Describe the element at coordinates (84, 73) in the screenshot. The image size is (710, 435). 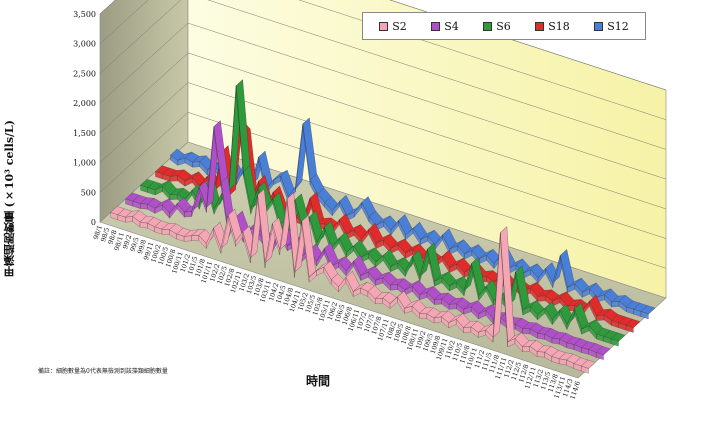
I see `y-tick-label: 2,500` at that location.